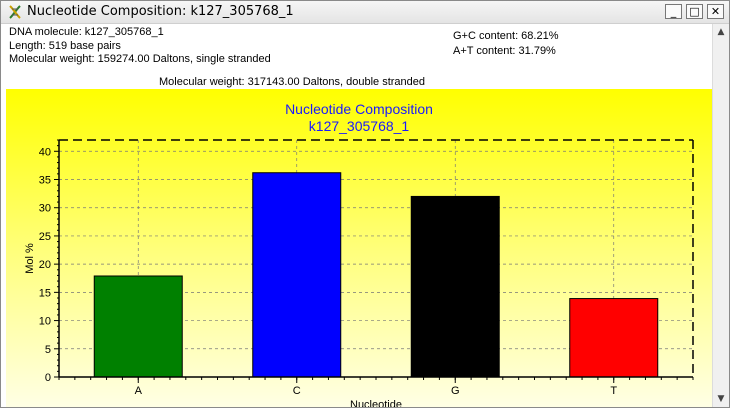  What do you see at coordinates (720, 215) in the screenshot?
I see `vertical-scrollbar: ▲ ▼` at bounding box center [720, 215].